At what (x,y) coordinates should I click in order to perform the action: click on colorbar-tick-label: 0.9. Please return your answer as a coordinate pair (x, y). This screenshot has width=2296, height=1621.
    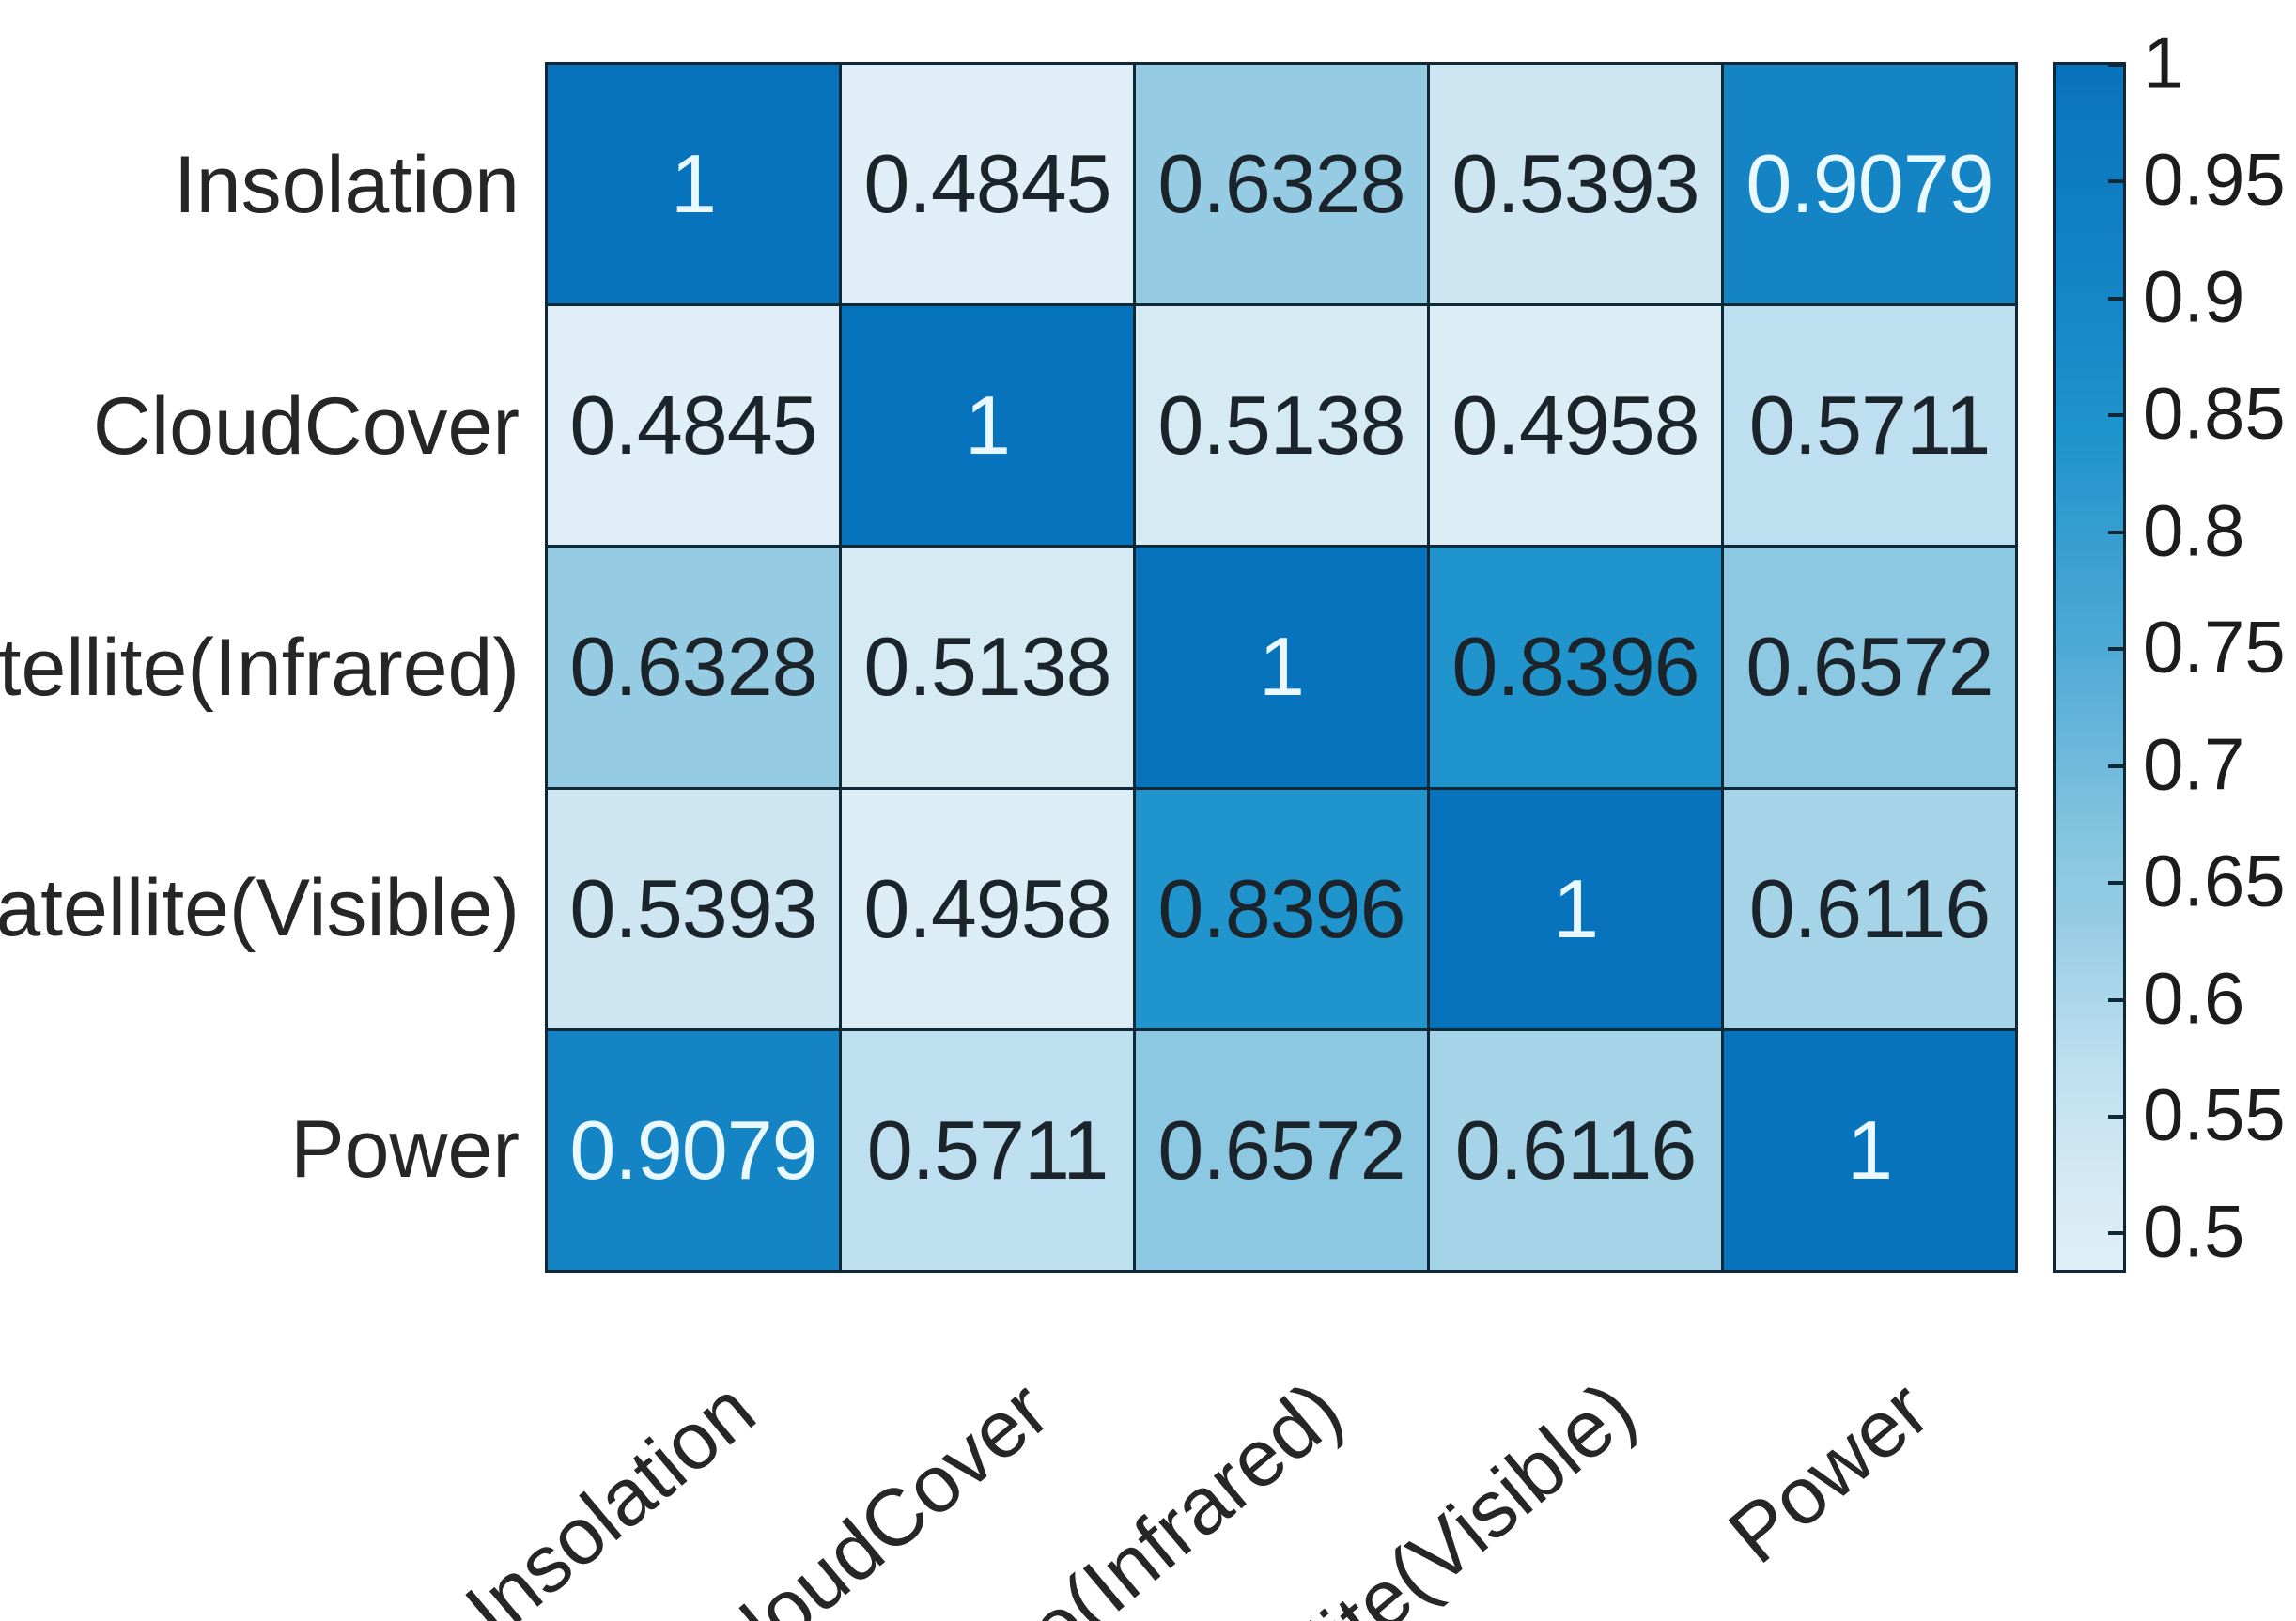
    Looking at the image, I should click on (2194, 297).